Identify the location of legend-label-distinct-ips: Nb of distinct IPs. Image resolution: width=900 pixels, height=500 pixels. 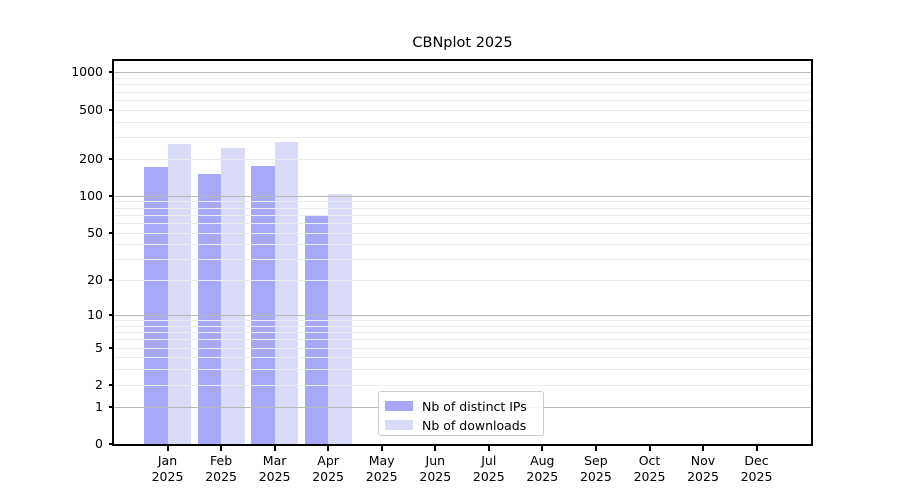
(474, 406).